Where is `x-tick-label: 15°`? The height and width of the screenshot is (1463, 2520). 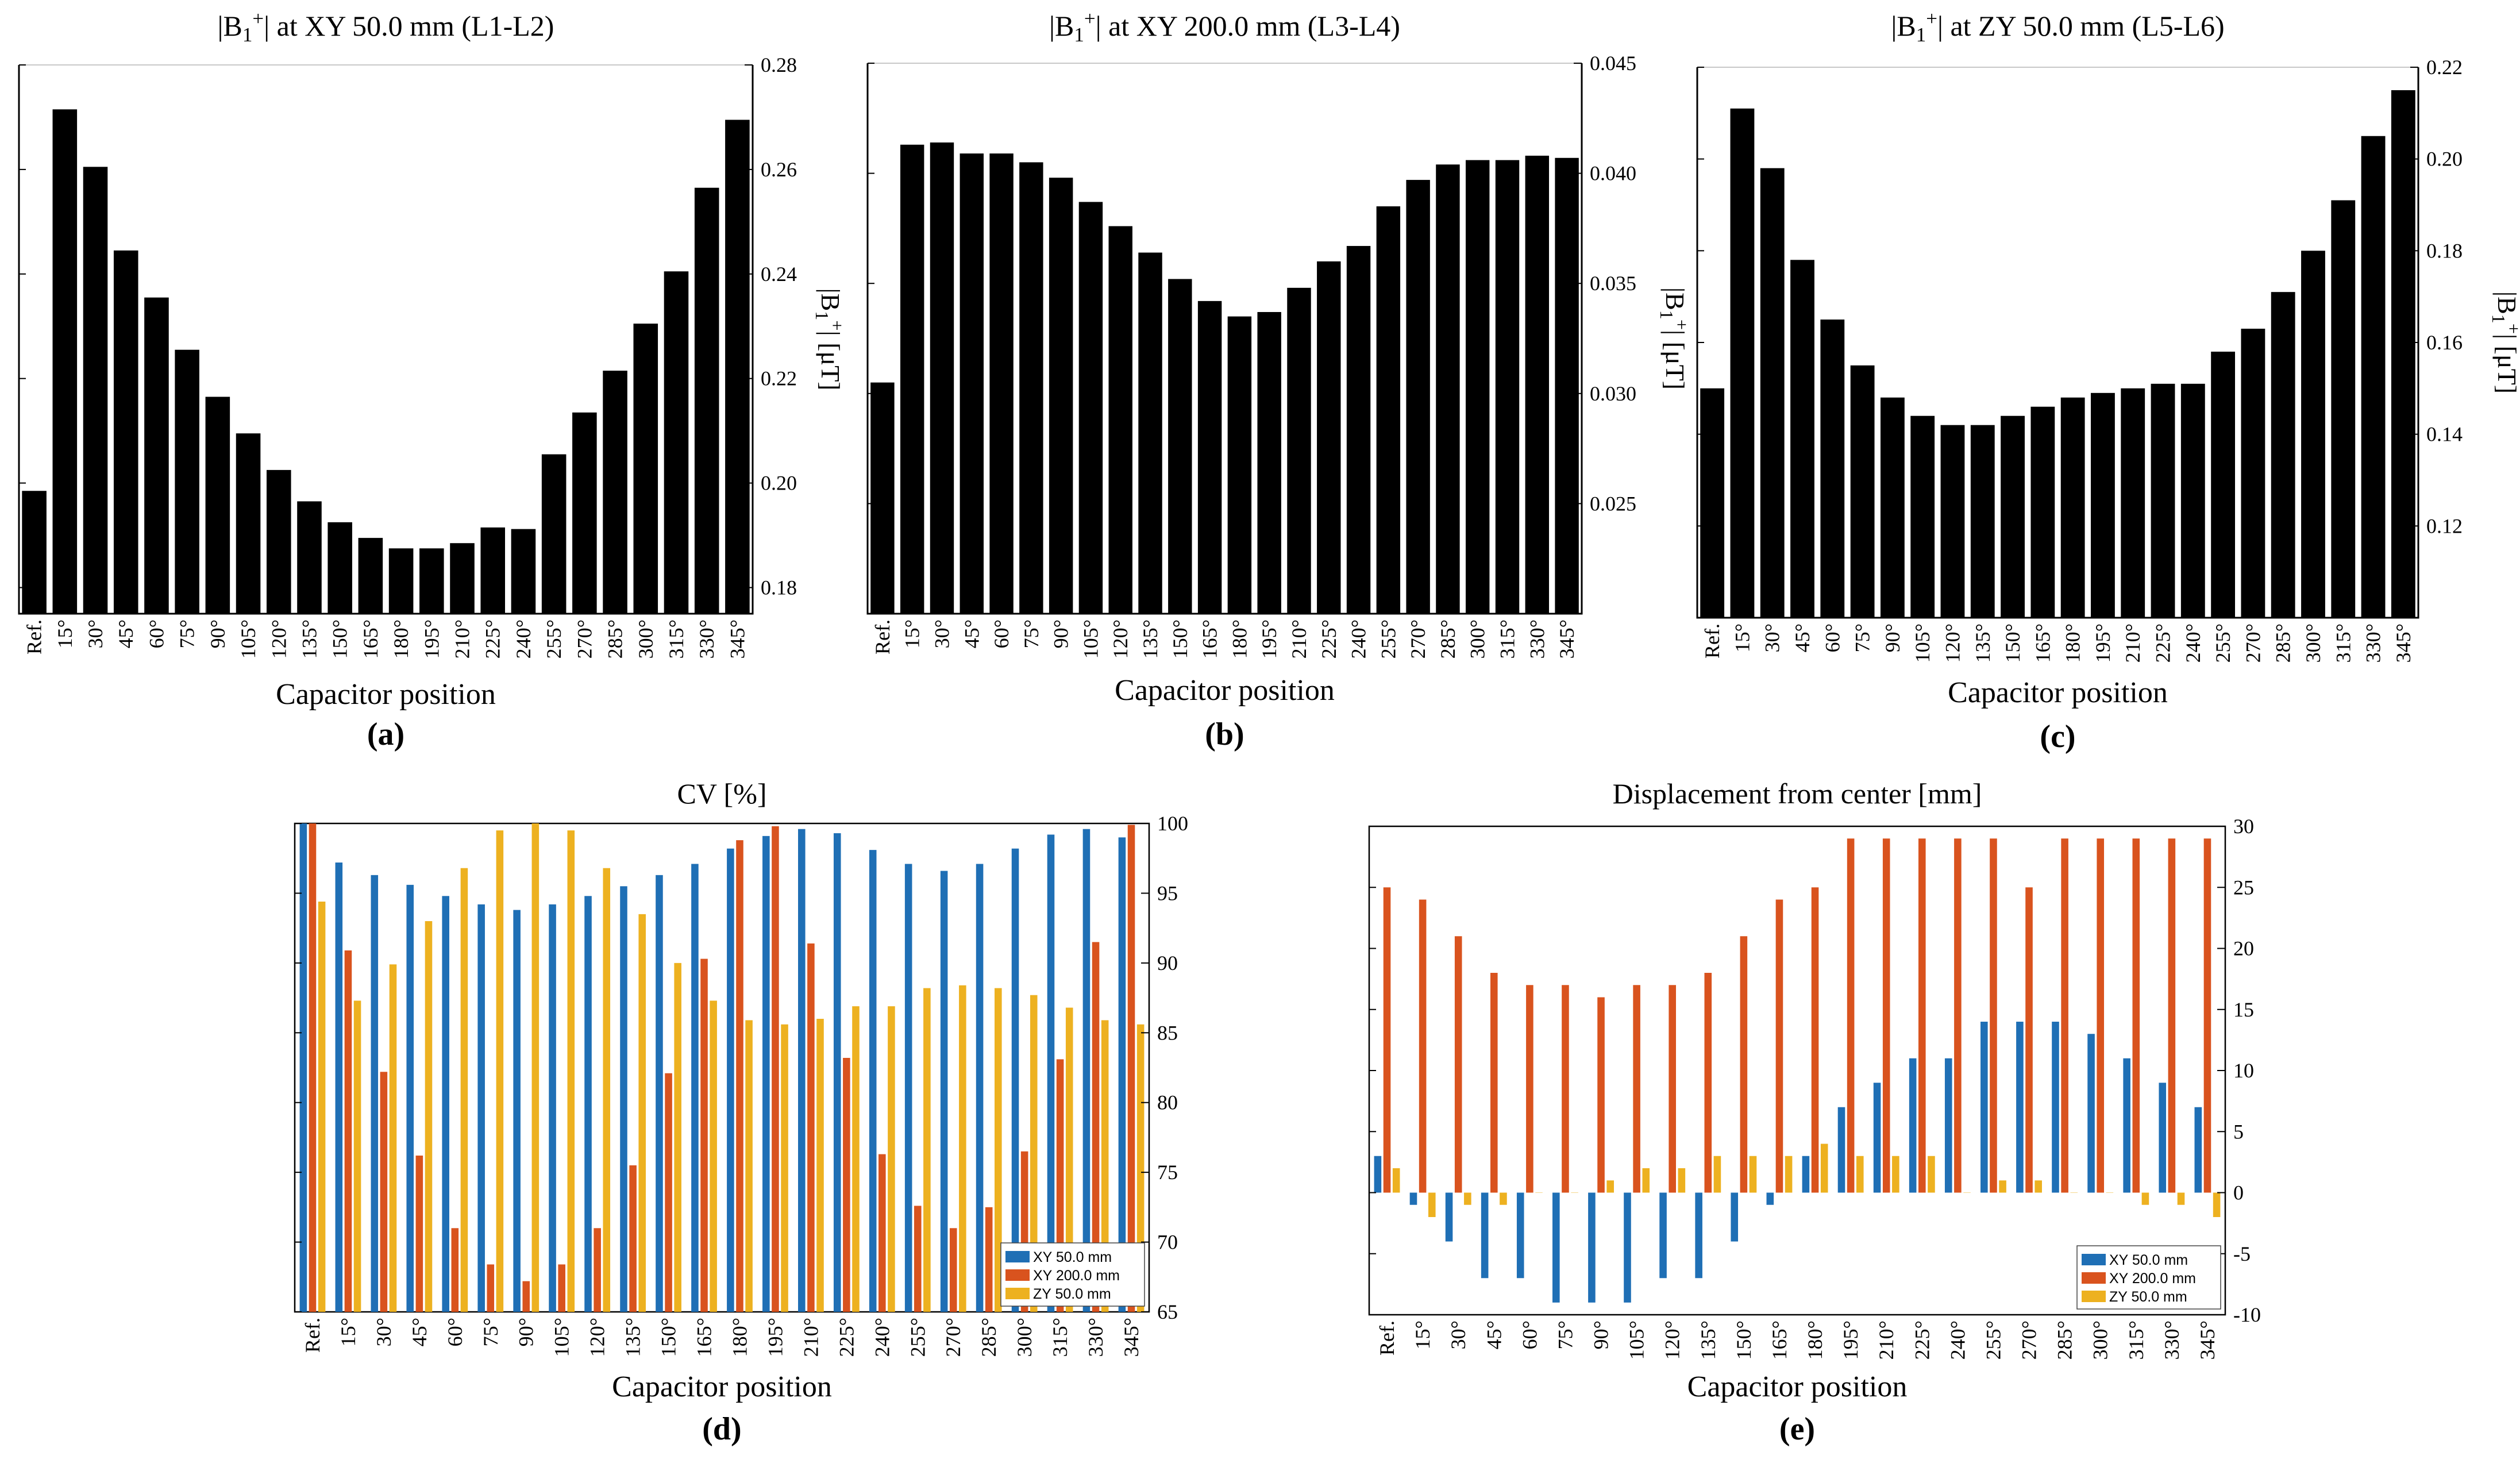 x-tick-label: 15° is located at coordinates (1743, 637).